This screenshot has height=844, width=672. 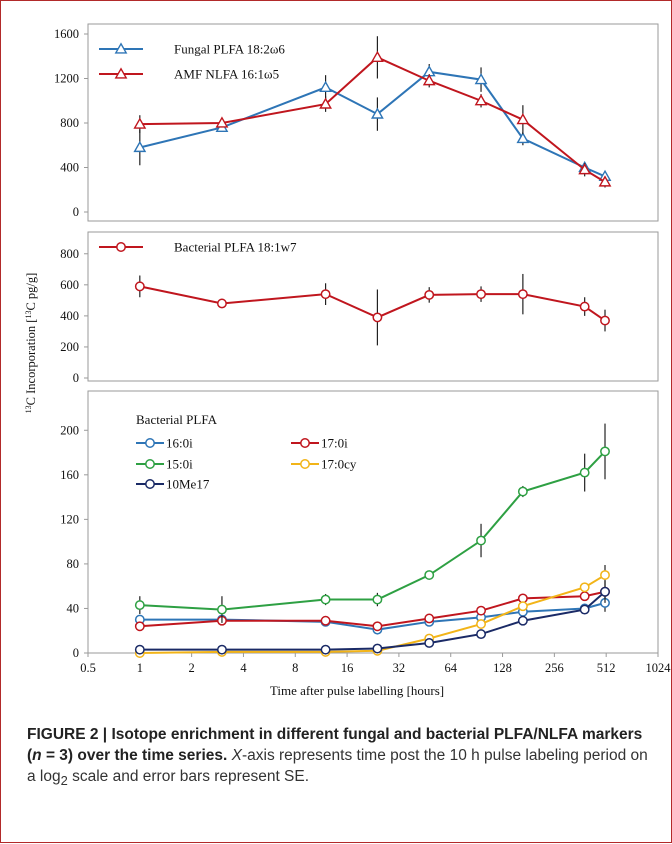 I want to click on figure-label: FIGURE 2 |, so click(x=69, y=734).